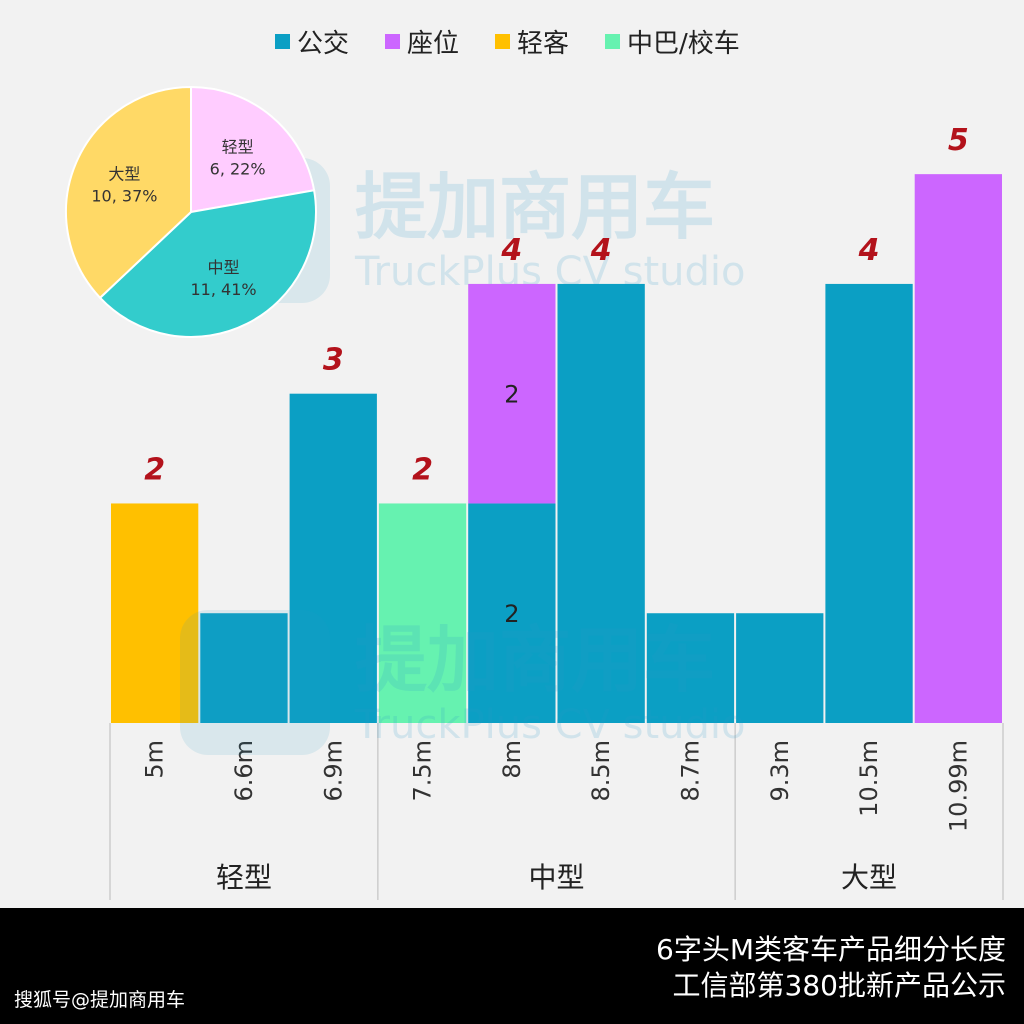 The height and width of the screenshot is (1024, 1024). What do you see at coordinates (958, 449) in the screenshot?
I see `bar-10.99m-座位` at bounding box center [958, 449].